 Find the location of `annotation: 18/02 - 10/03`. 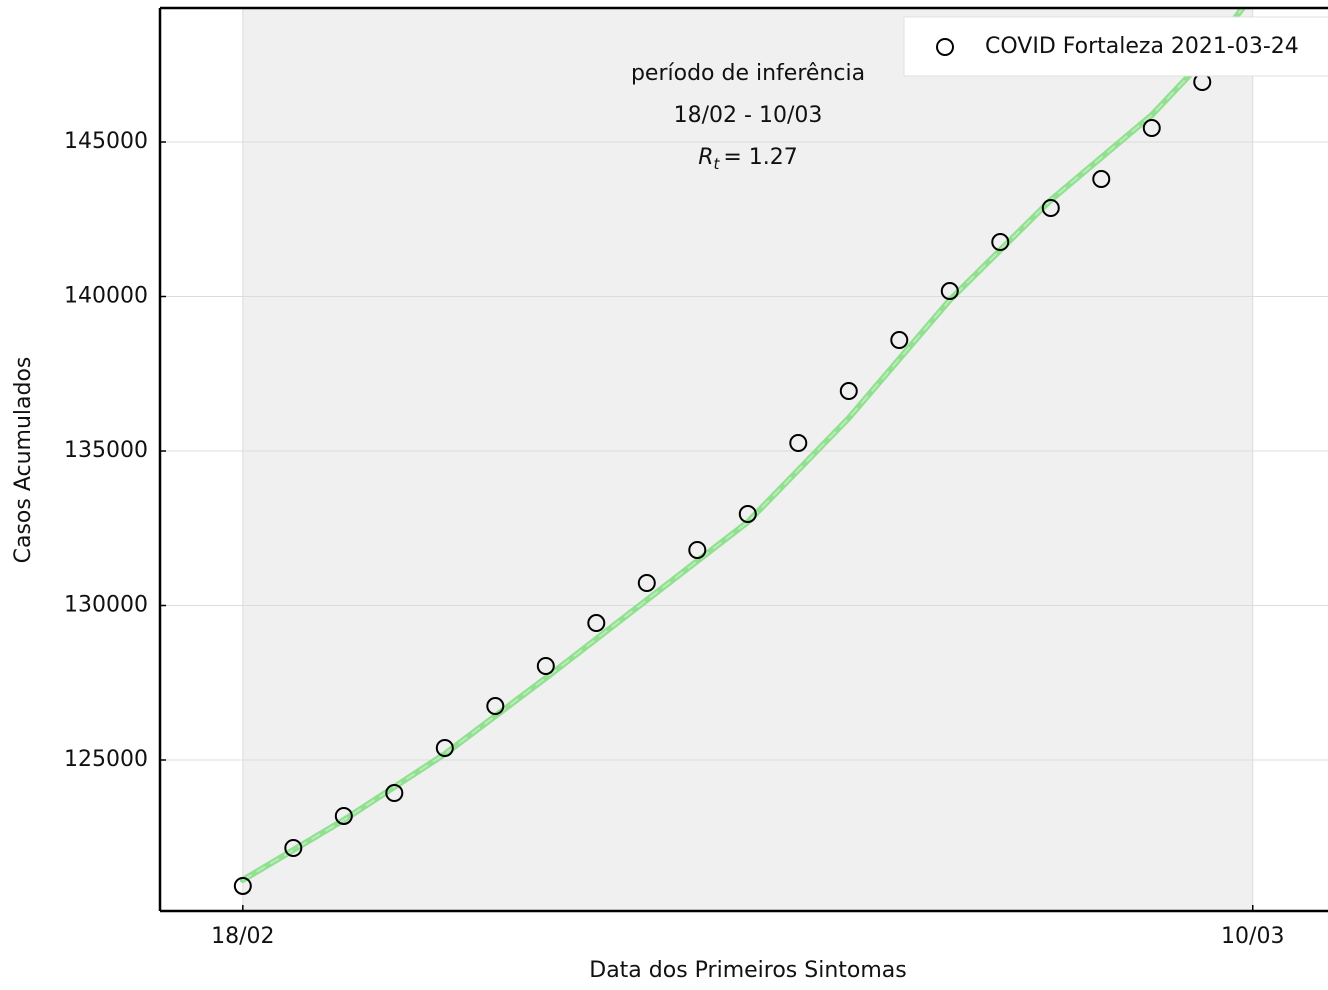

annotation: 18/02 - 10/03 is located at coordinates (748, 115).